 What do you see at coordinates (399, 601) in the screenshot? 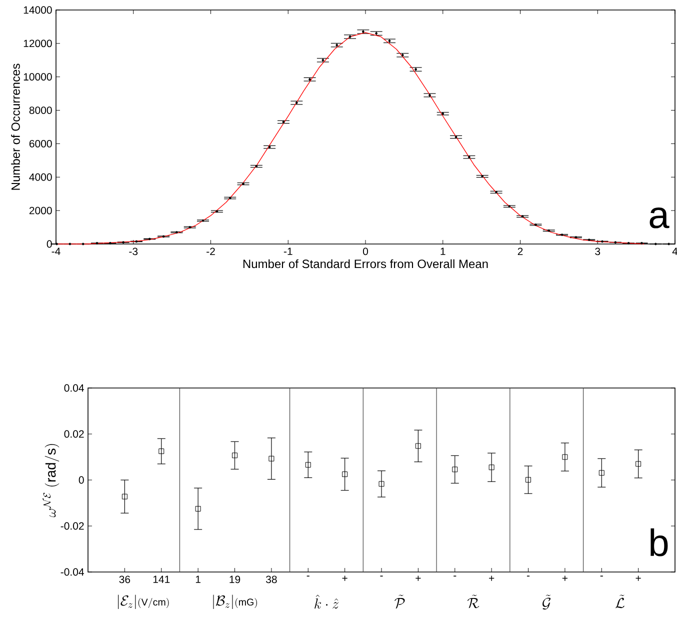
I see `text: $\tilde{\mathcal{P}}$` at bounding box center [399, 601].